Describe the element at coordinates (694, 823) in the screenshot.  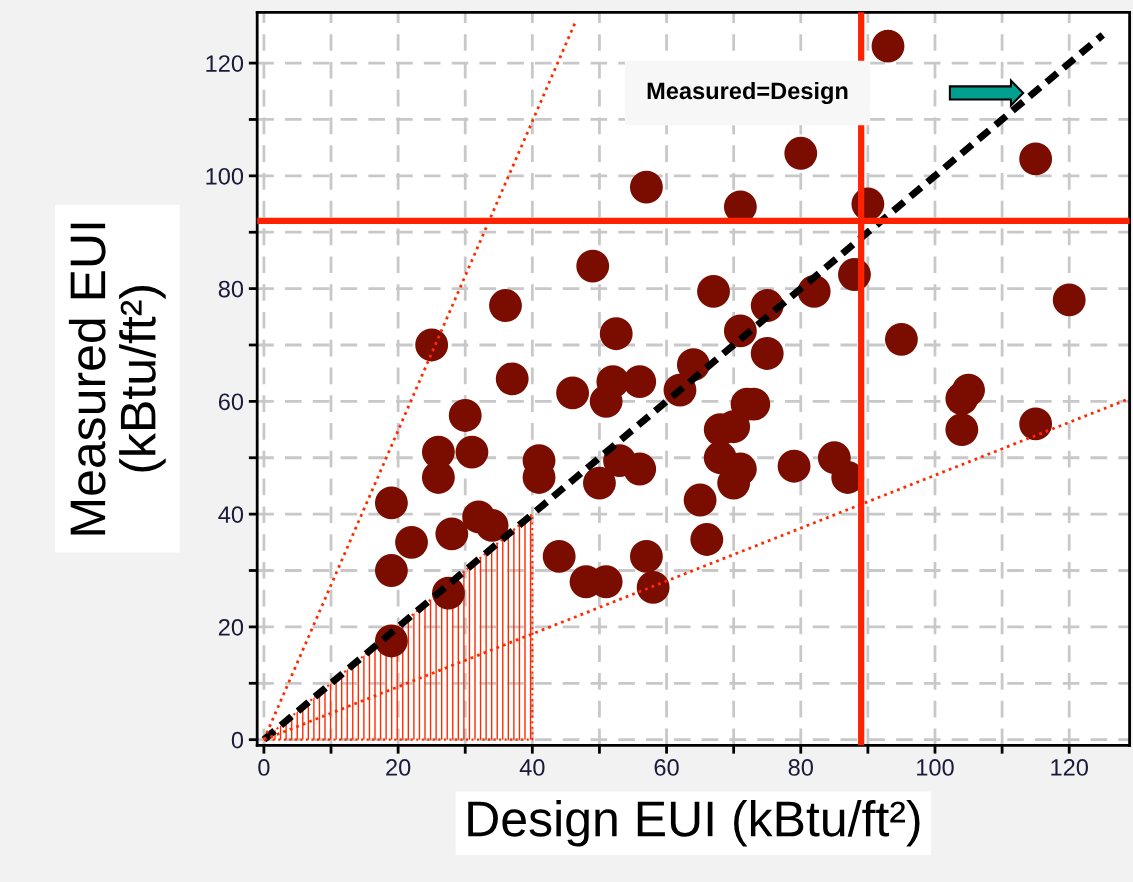
I see `x-axis-title: Design EUI (kBtu/ft²)` at that location.